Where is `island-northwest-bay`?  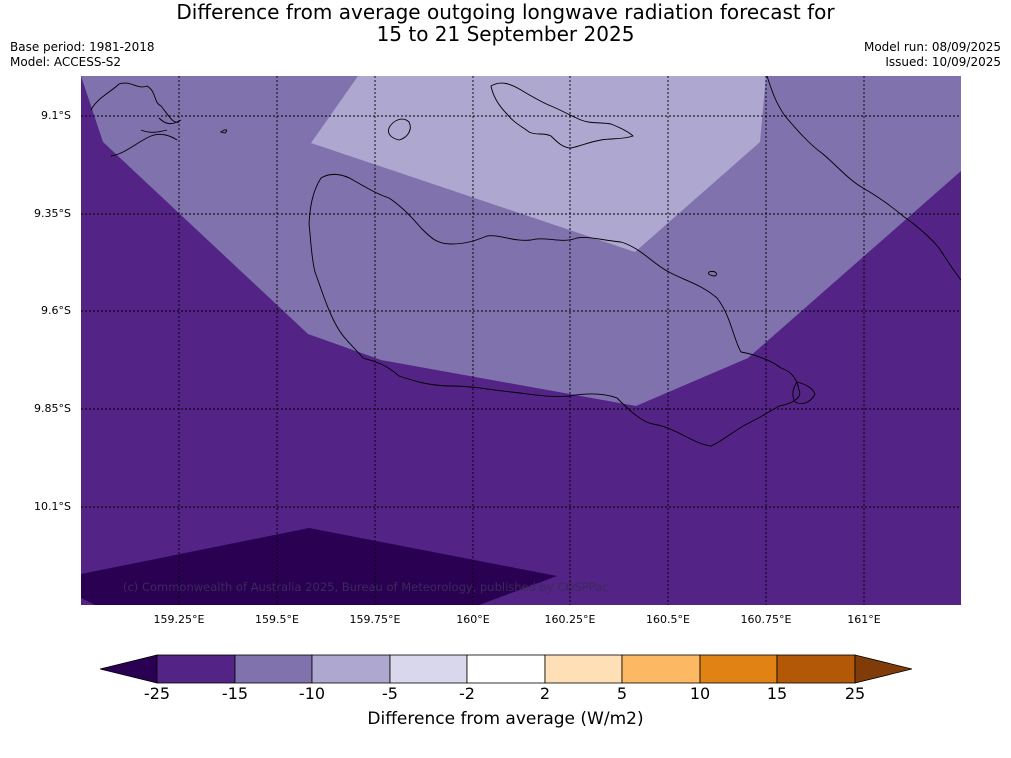 island-northwest-bay is located at coordinates (144, 145).